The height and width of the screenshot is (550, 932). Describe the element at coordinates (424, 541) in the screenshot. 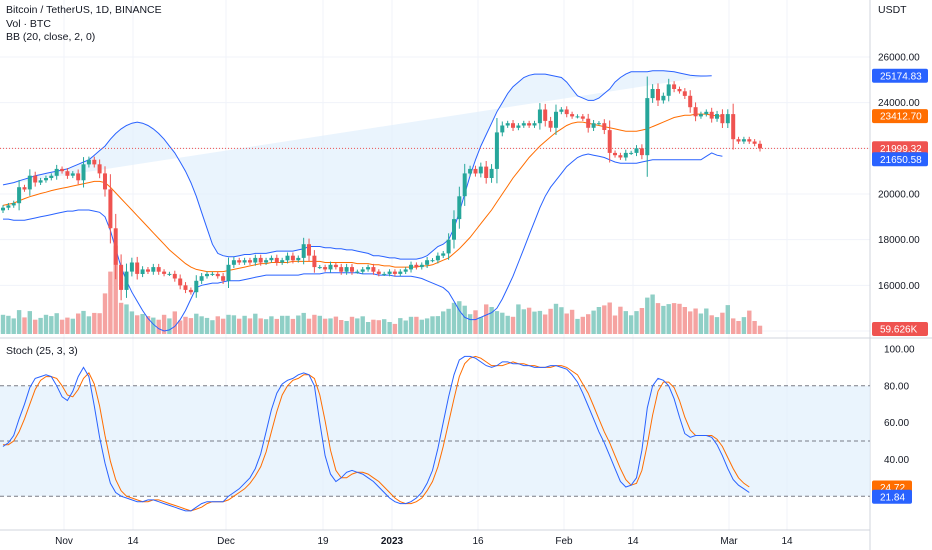

I see `time-axis: Nov 14 Dec 19 2023 16 Feb 14 Mar 14` at that location.